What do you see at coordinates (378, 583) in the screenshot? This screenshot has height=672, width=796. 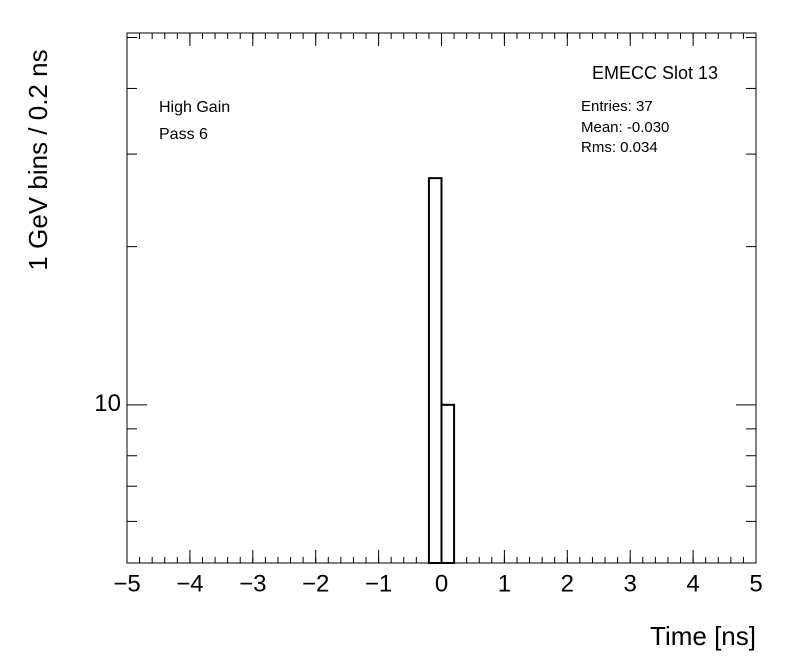 I see `x-tick-label: −1` at bounding box center [378, 583].